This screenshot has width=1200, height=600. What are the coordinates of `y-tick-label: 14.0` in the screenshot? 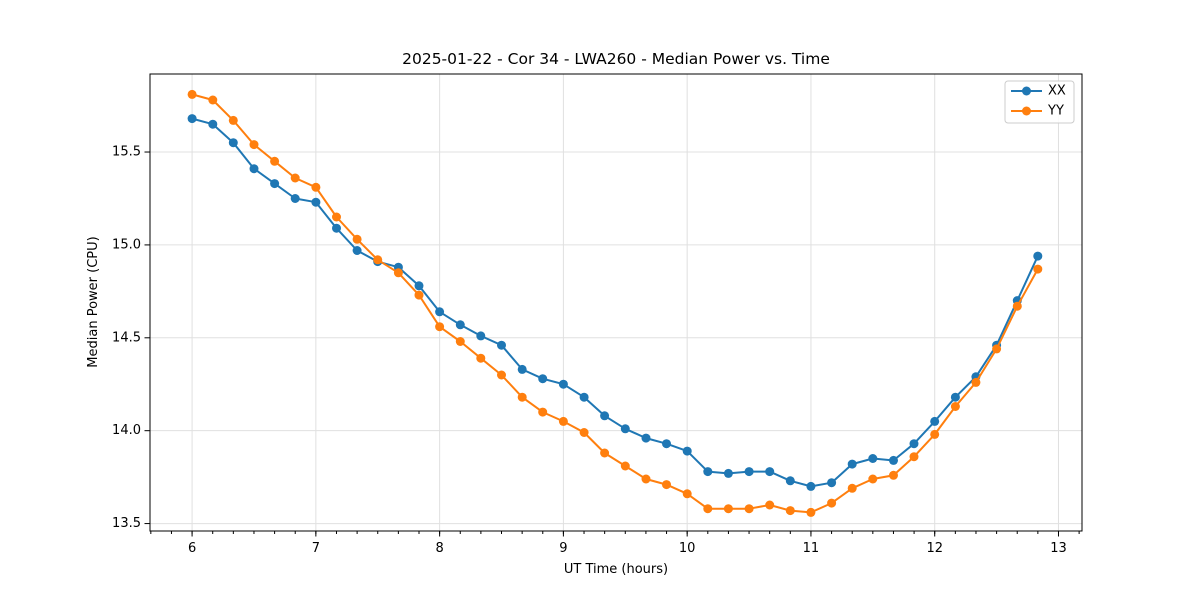 It's located at (126, 430).